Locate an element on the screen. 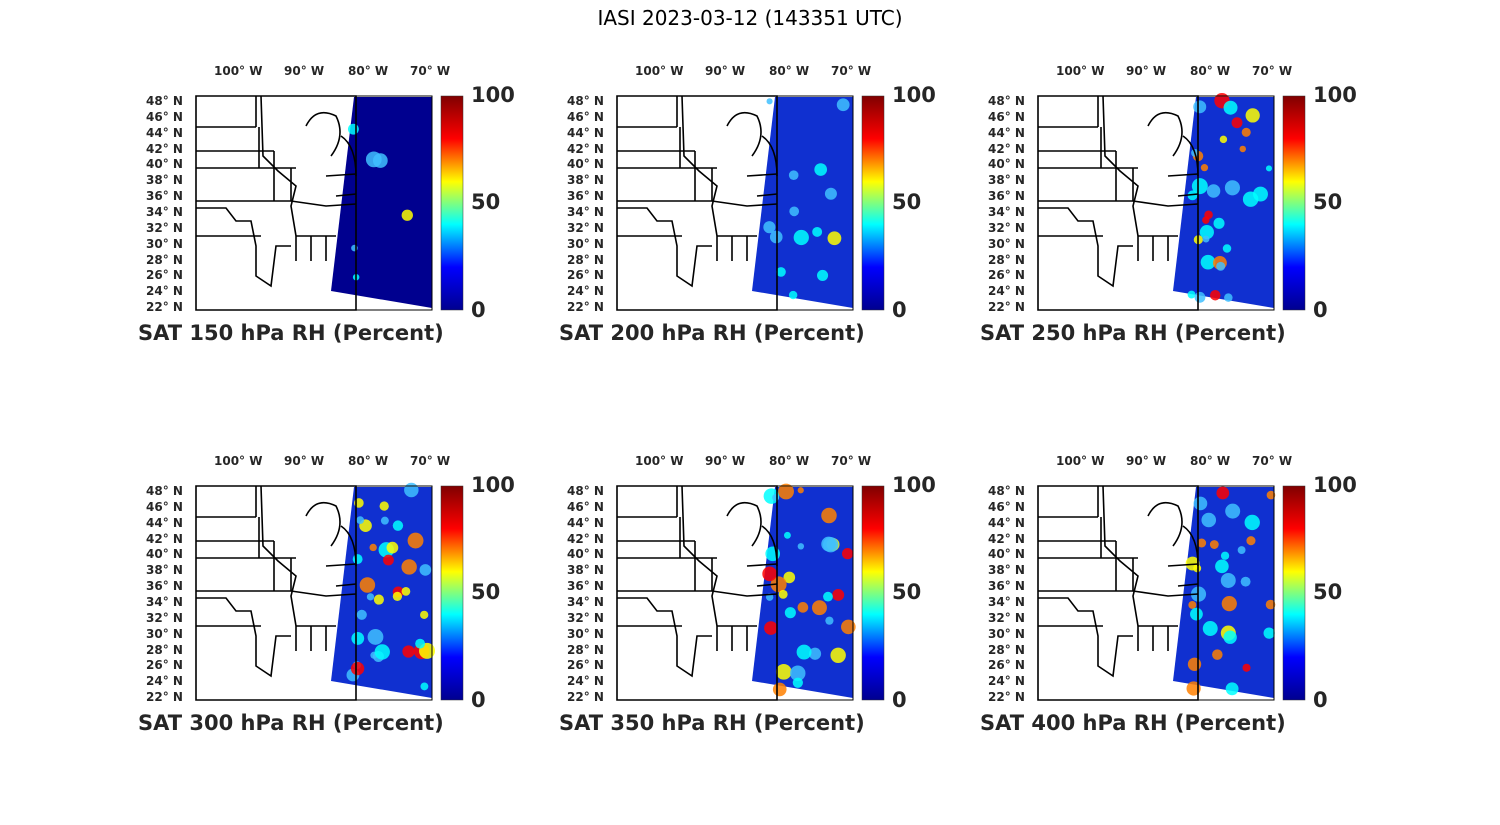  satellite-swath is located at coordinates (1223, 202).